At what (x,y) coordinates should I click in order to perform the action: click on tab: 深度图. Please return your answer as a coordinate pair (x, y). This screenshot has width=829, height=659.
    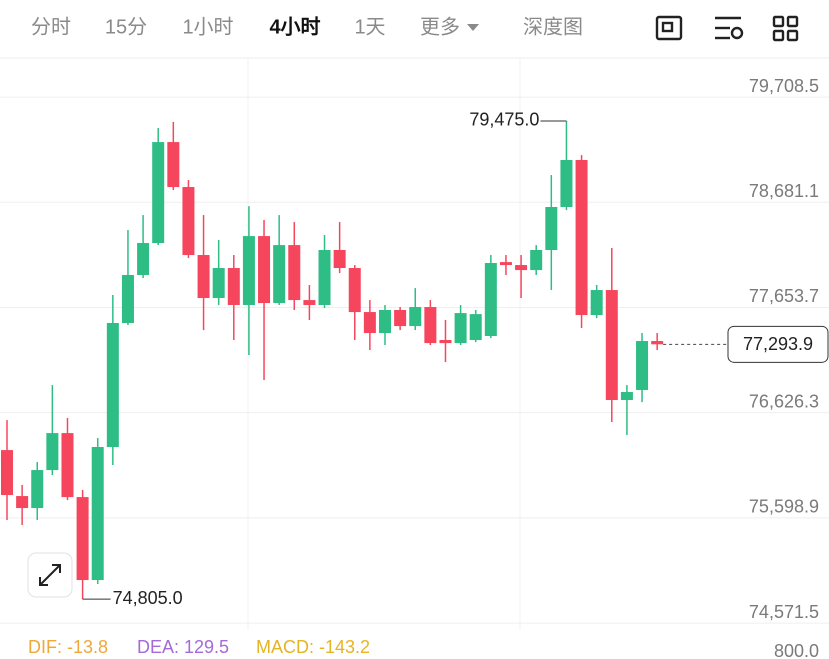
    Looking at the image, I should click on (553, 26).